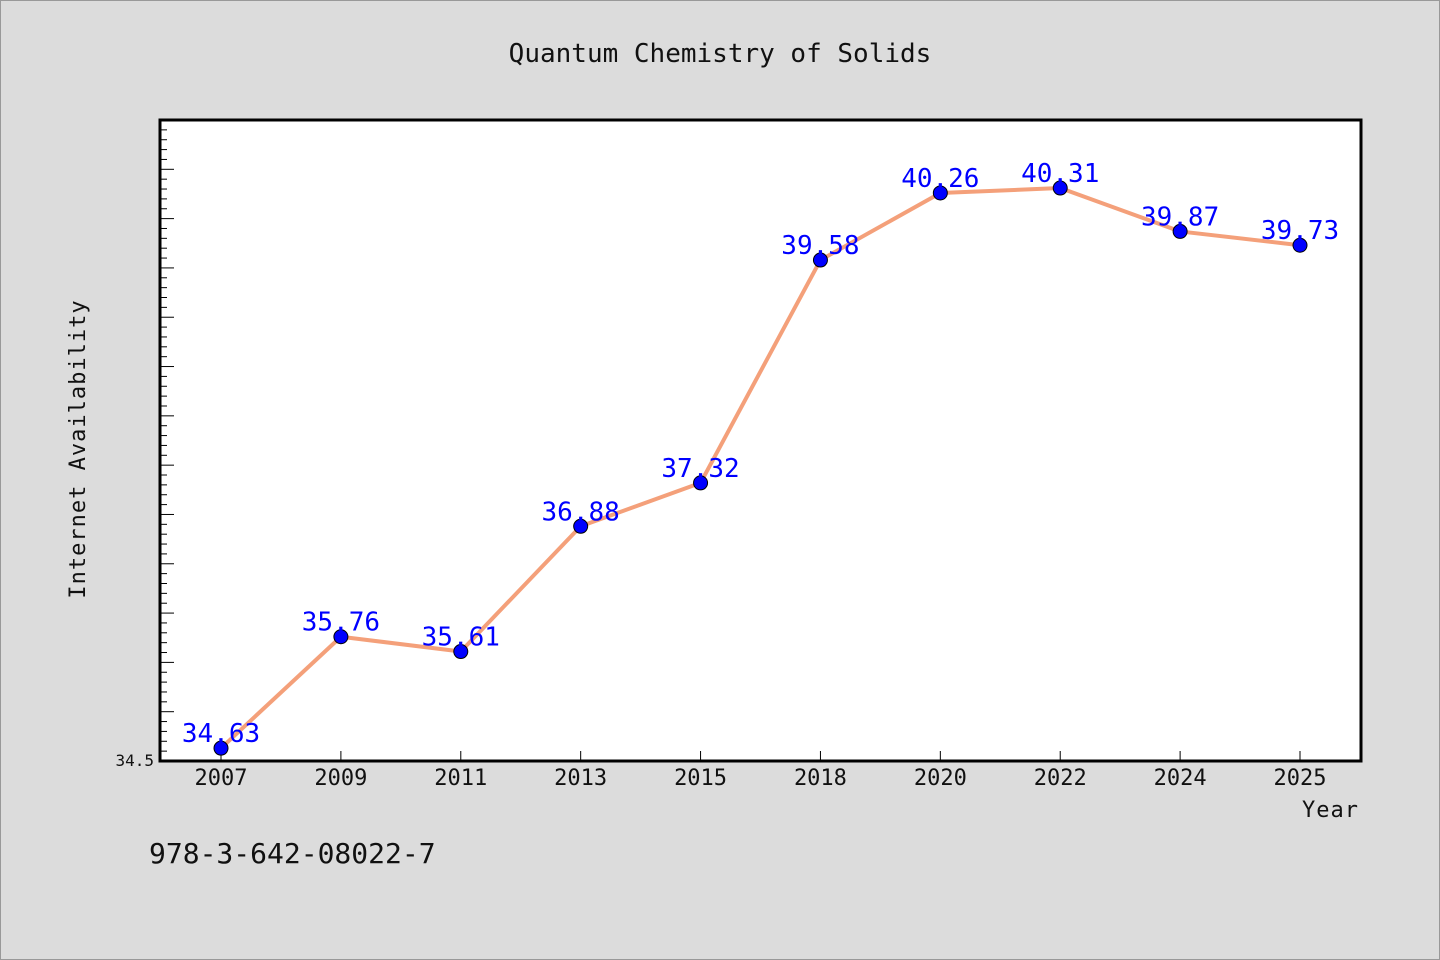 The width and height of the screenshot is (1440, 960). I want to click on x-tick-label: 2015, so click(700, 778).